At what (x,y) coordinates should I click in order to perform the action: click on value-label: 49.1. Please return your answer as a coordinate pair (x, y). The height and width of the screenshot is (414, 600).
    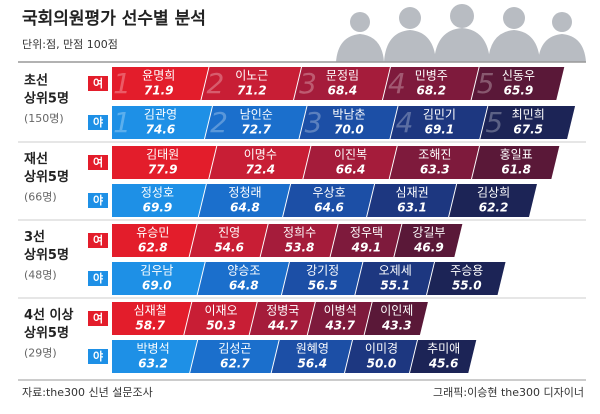
    Looking at the image, I should click on (366, 248).